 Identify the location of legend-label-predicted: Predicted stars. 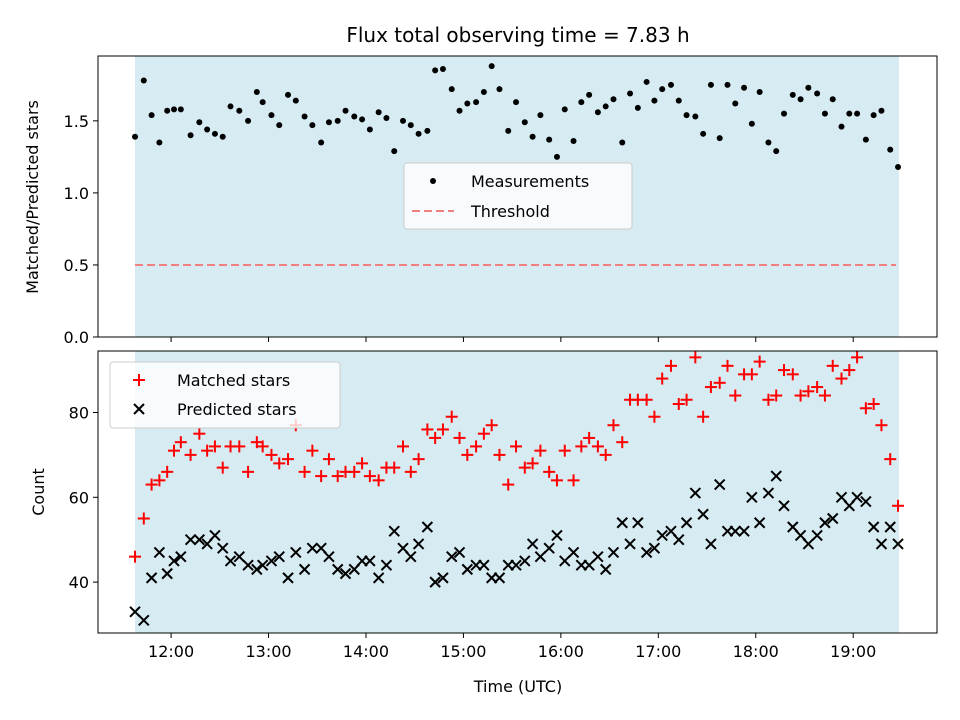
(237, 409).